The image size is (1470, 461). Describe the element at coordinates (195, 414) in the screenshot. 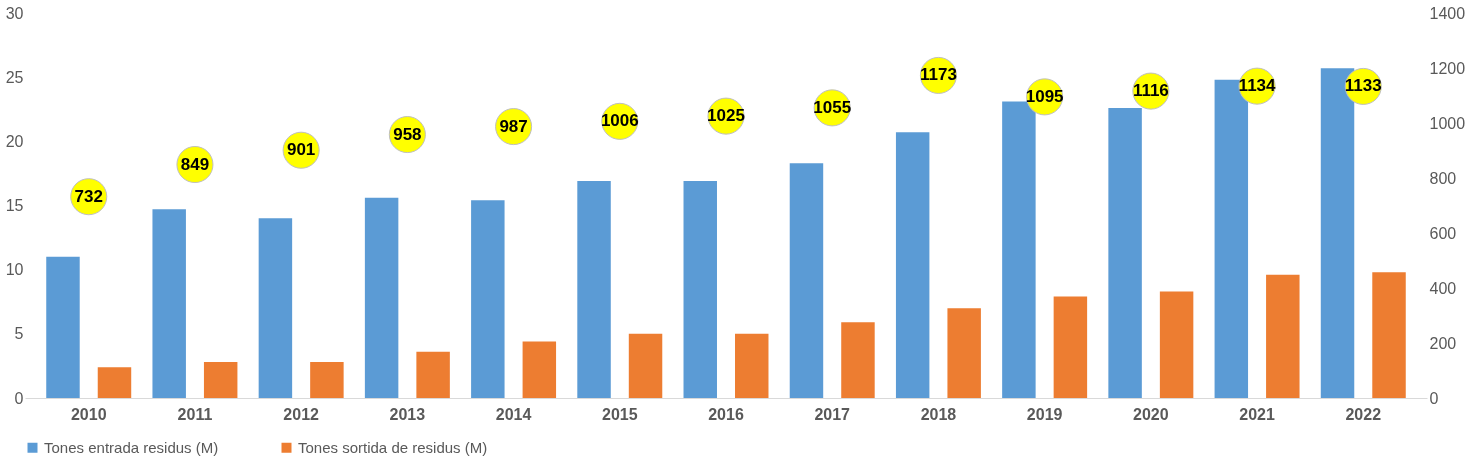

I see `x-tick-label: 2011` at that location.